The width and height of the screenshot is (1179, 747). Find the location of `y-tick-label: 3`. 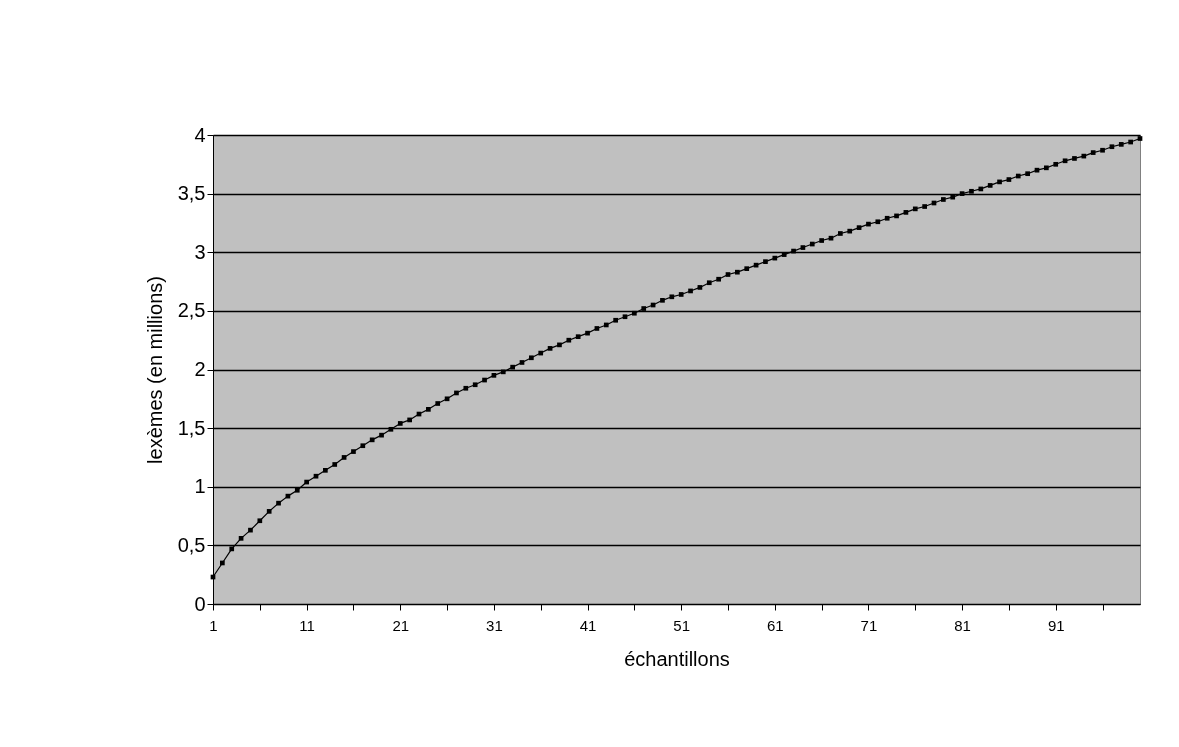

y-tick-label: 3 is located at coordinates (200, 251).